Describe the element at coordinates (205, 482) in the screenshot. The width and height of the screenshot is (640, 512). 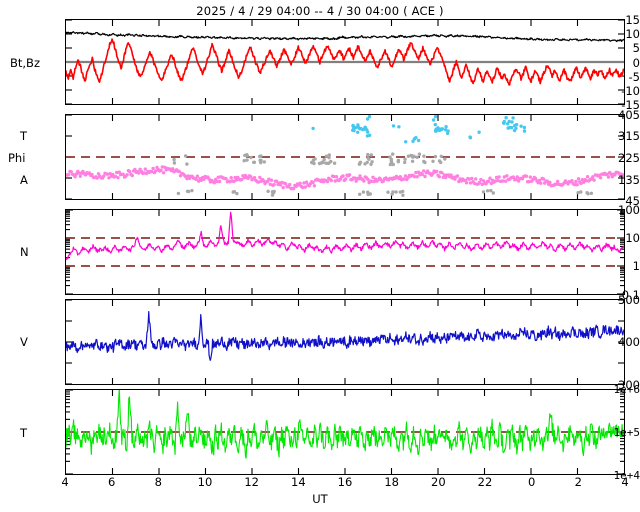
I see `xtick-3: 10` at that location.